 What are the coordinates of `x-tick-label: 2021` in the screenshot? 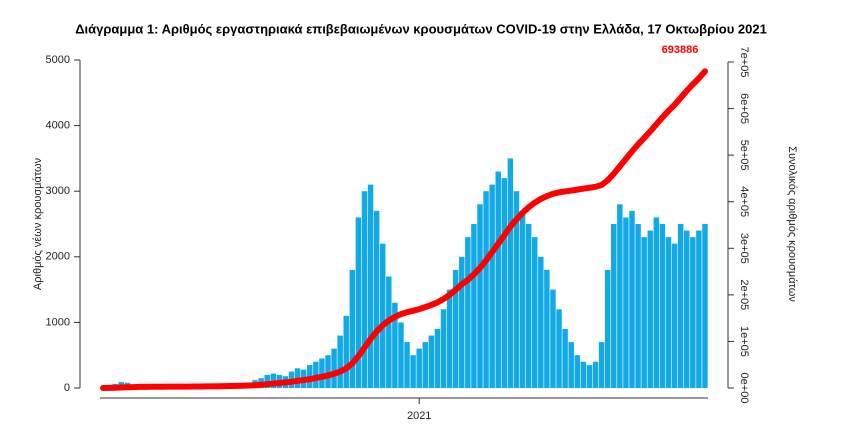 It's located at (419, 416).